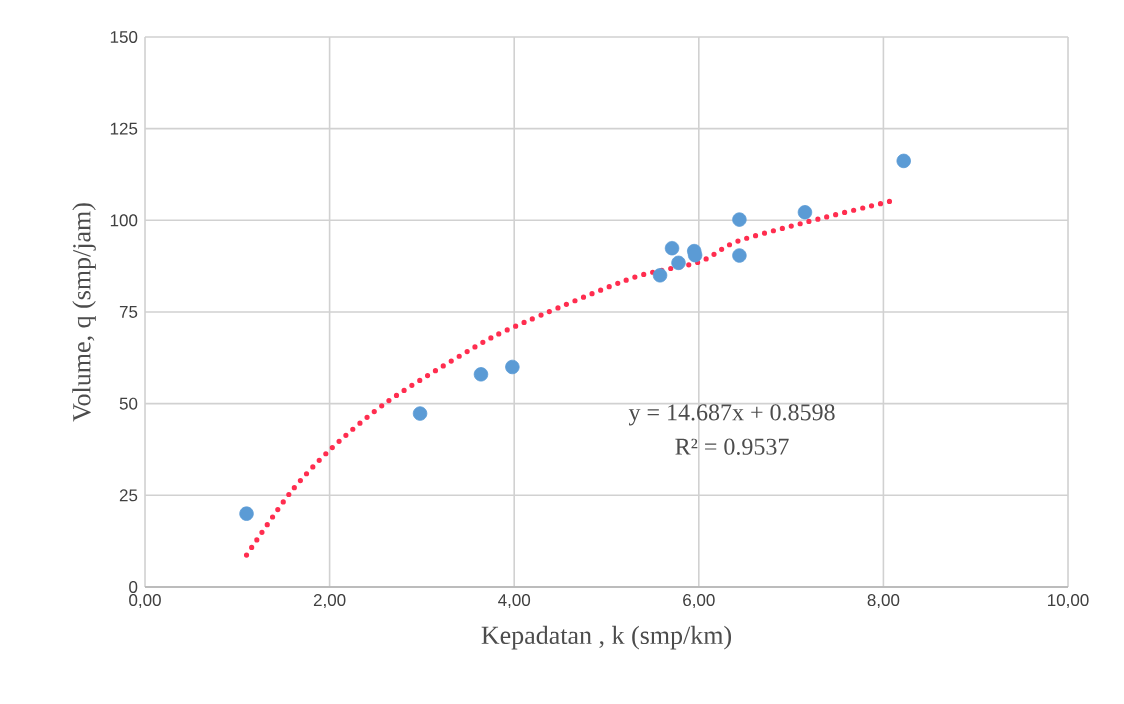 The width and height of the screenshot is (1124, 704). Describe the element at coordinates (514, 601) in the screenshot. I see `x-tick-label: 4,00` at that location.